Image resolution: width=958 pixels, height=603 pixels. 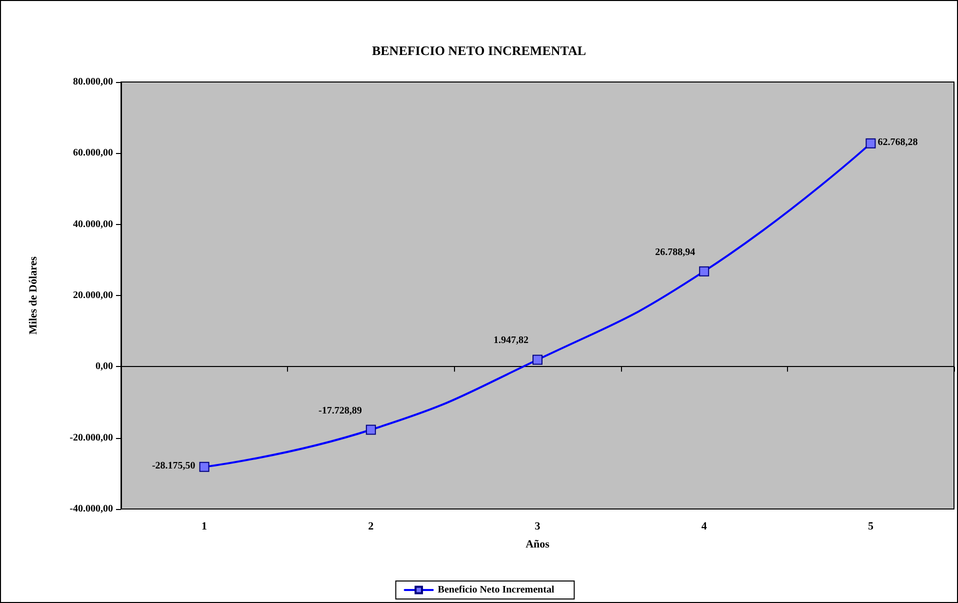 What do you see at coordinates (93, 153) in the screenshot?
I see `y-tick-label: 60.000,00` at bounding box center [93, 153].